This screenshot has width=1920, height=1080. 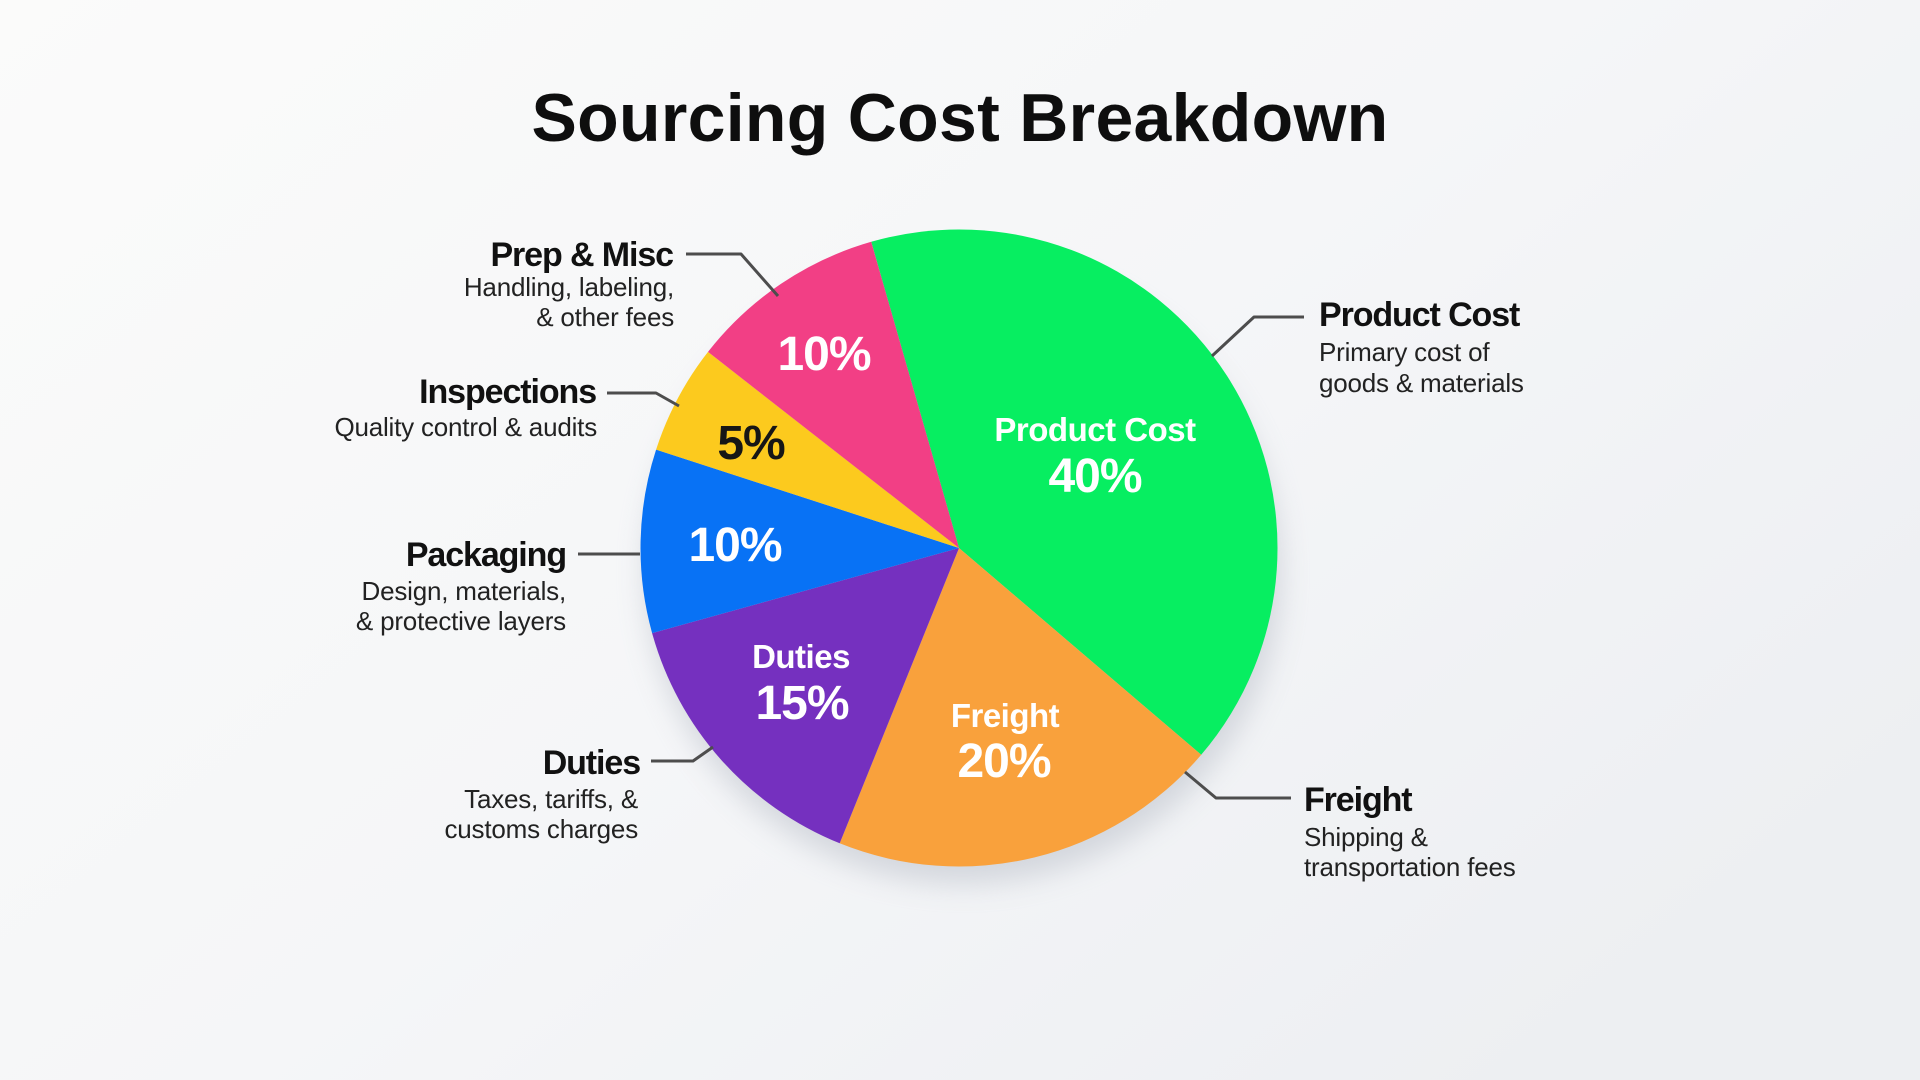 I want to click on svg-text: Prep & Misc, so click(x=581, y=255).